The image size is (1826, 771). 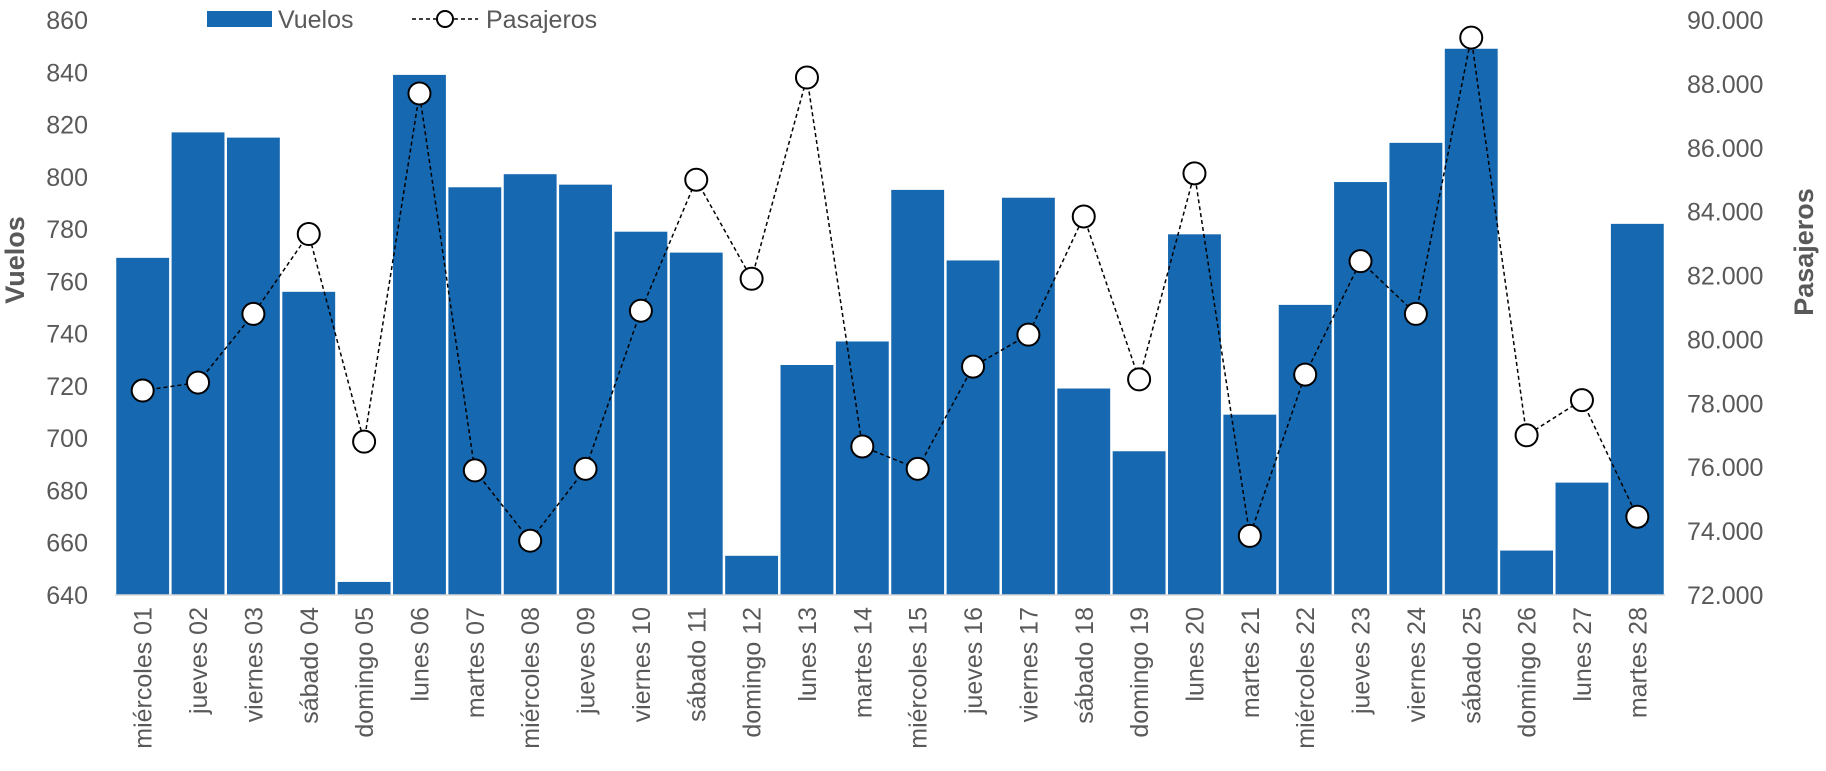 I want to click on category-label: viernes 17, so click(x=1029, y=664).